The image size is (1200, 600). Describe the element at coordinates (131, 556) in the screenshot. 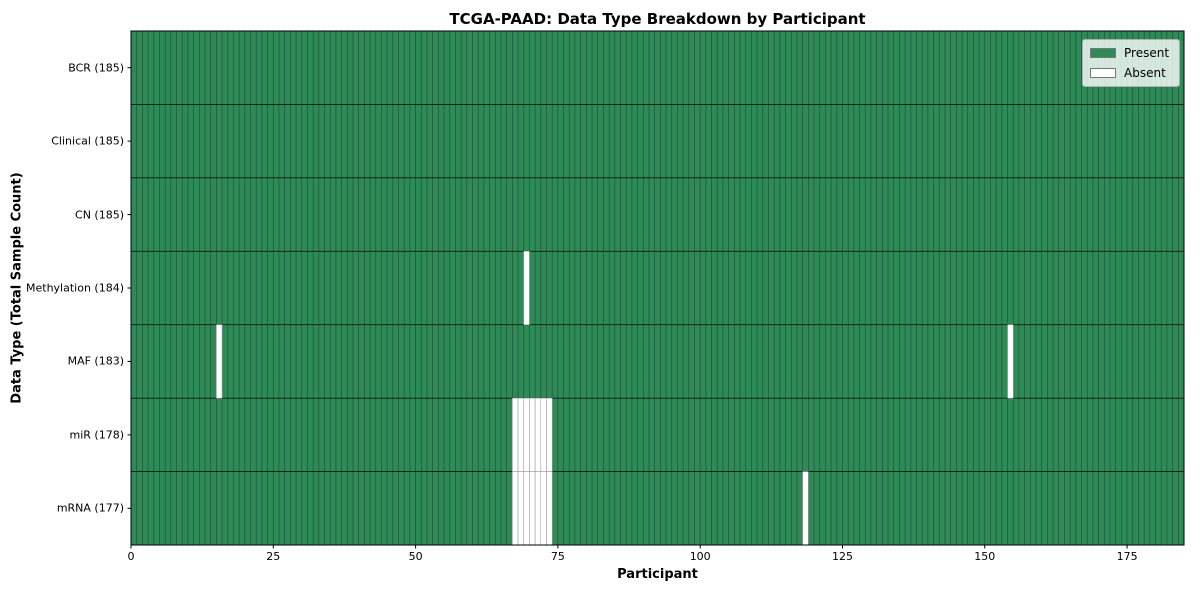

I see `x-tick-label-0: 0` at that location.